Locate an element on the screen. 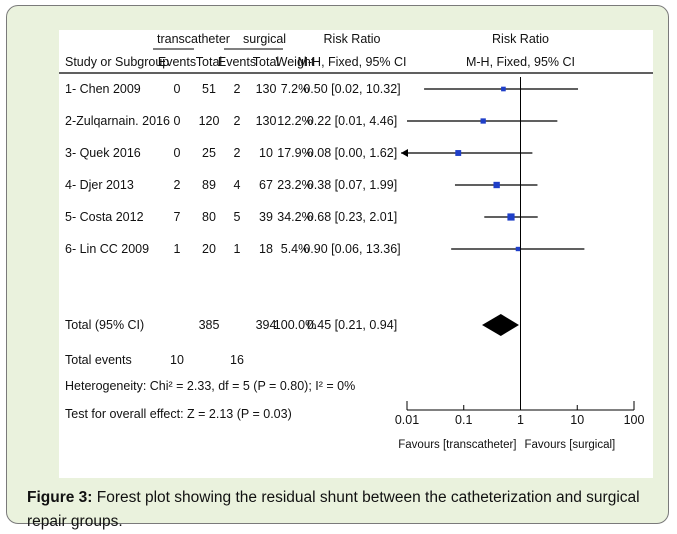  study-events2: 1 is located at coordinates (237, 249).